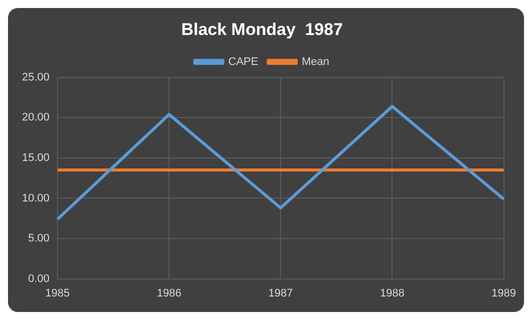 Image resolution: width=532 pixels, height=320 pixels. I want to click on x-tick-label: 1989, so click(504, 293).